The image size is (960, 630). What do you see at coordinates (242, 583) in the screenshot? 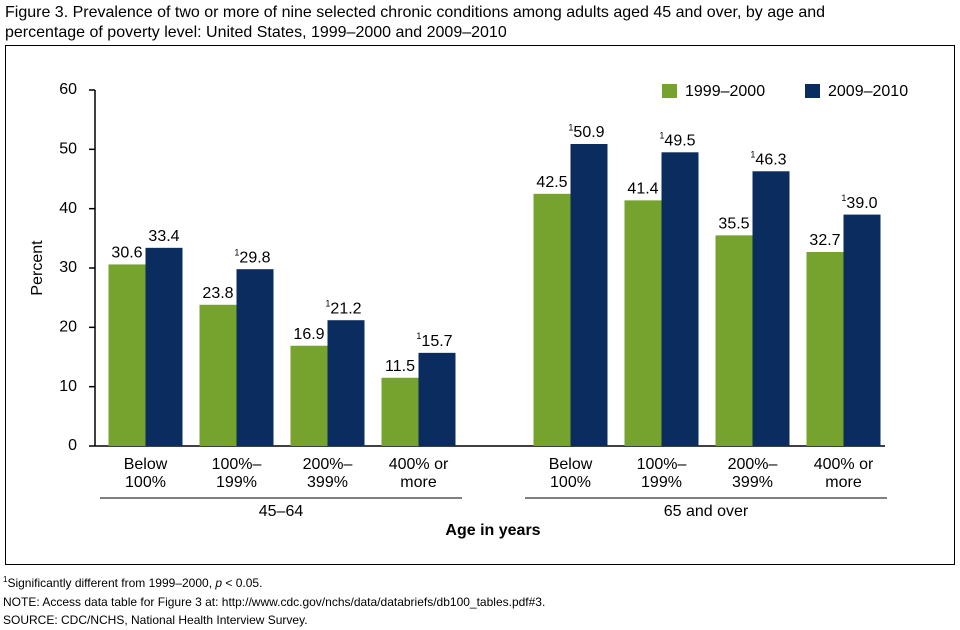
I see `footnote-text: < 0.05.` at bounding box center [242, 583].